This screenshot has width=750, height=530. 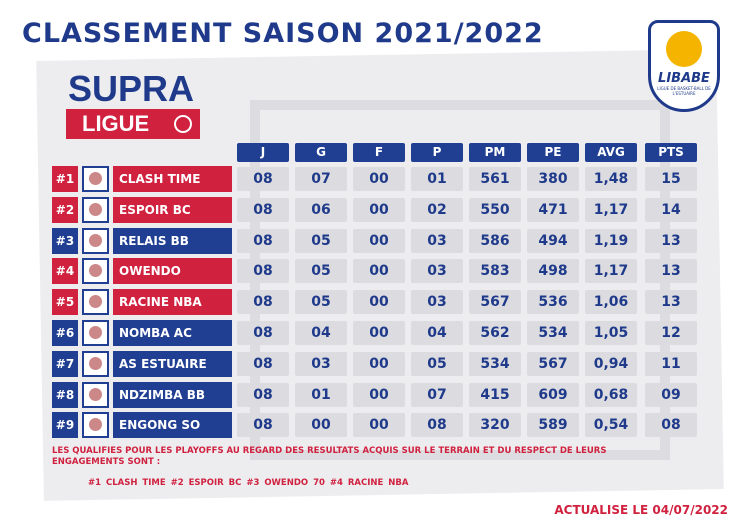 What do you see at coordinates (611, 333) in the screenshot?
I see `cell-avg: 1,05` at bounding box center [611, 333].